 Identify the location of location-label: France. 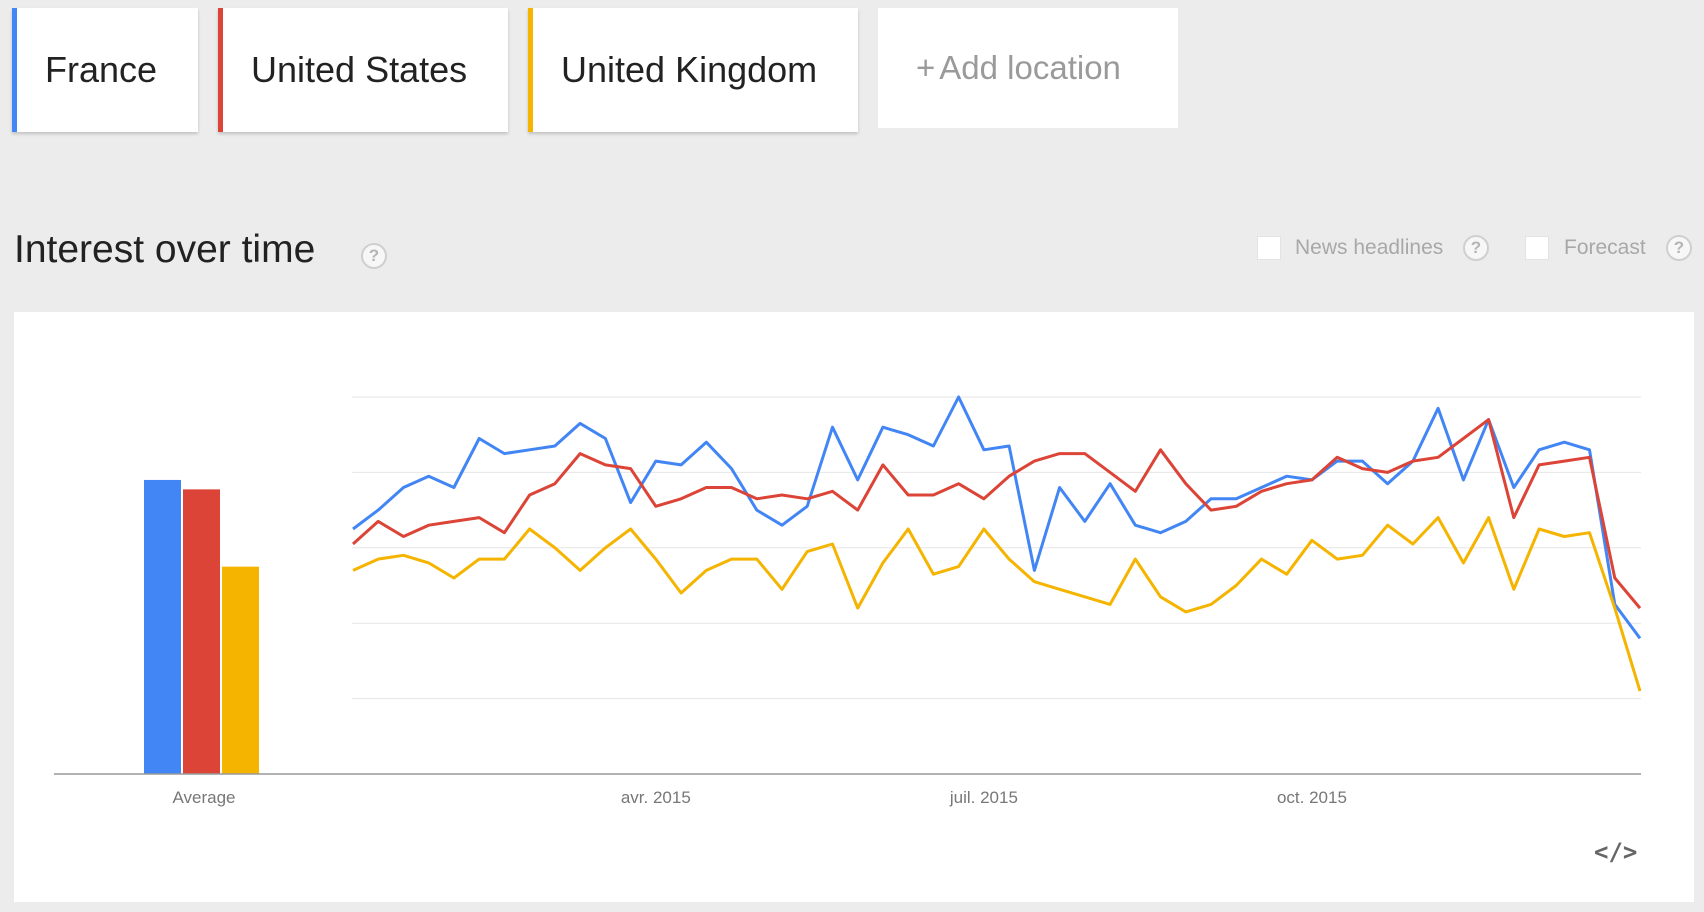
(101, 69).